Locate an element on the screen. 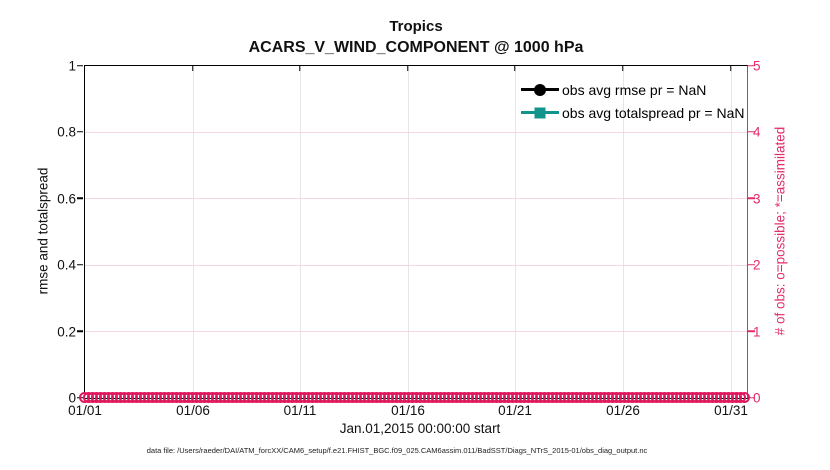  right-y-tick-label: 1 is located at coordinates (757, 332).